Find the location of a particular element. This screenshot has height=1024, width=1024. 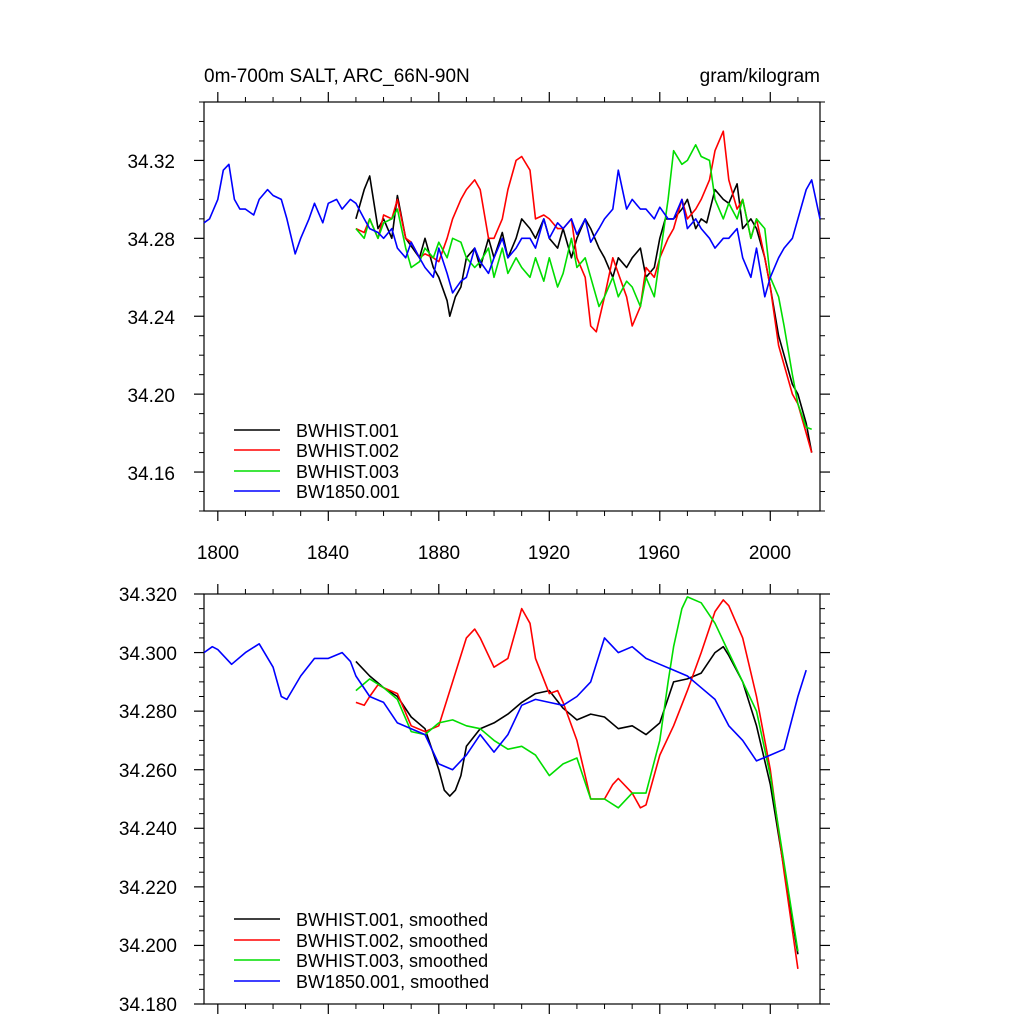

legend-label-bwhist-001-smoothed: BWHIST.001, smoothed is located at coordinates (392, 920).